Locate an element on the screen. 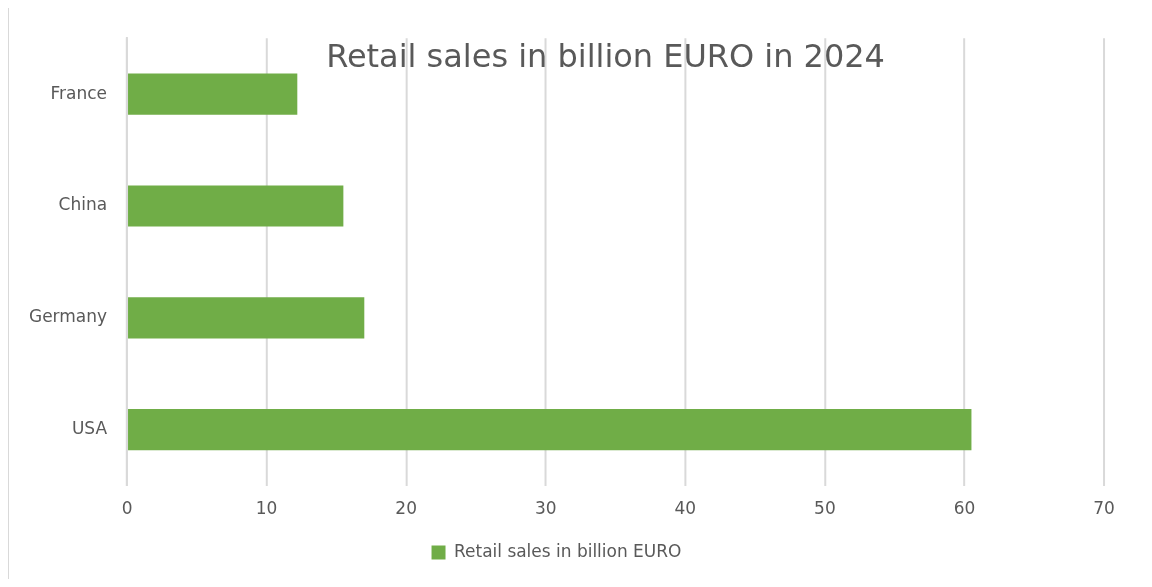 The image size is (1152, 587). x-tick-label: 50 is located at coordinates (825, 508).